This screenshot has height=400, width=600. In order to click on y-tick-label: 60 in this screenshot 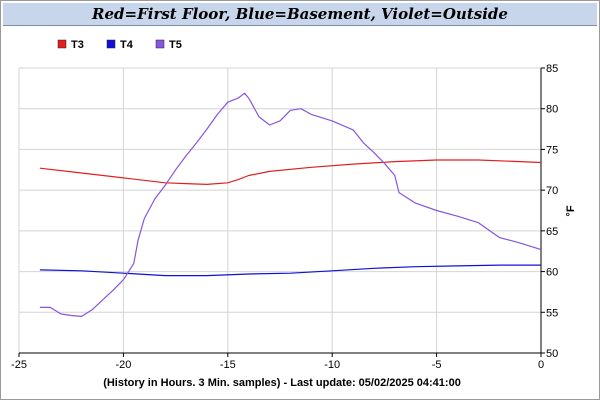, I will do `click(552, 273)`.